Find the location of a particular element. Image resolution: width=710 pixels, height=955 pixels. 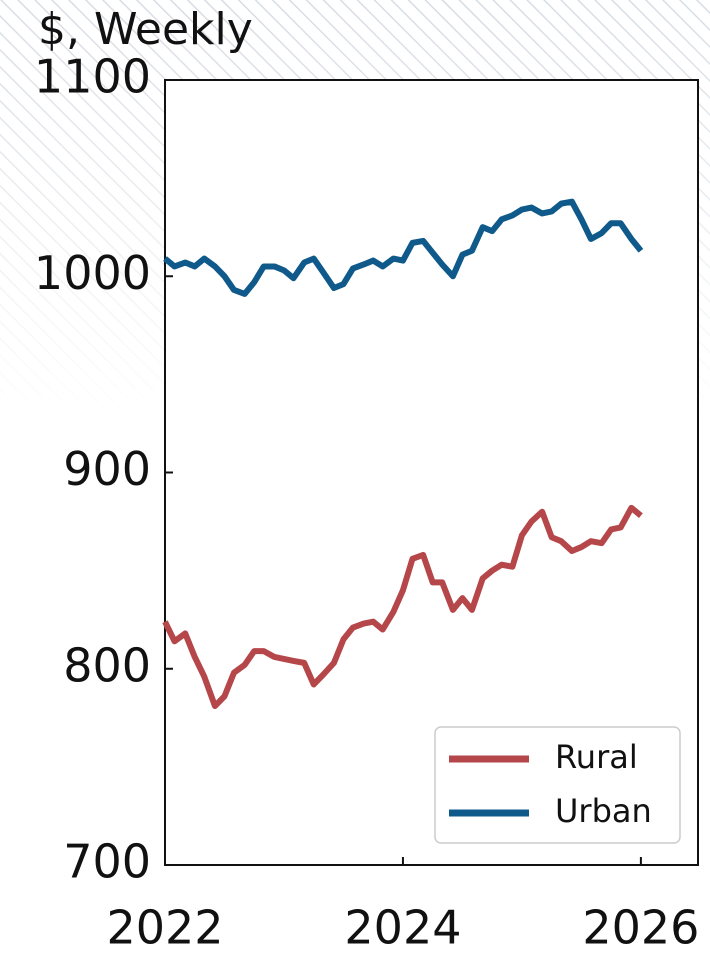

x-tick-label: 2022 is located at coordinates (164, 928).